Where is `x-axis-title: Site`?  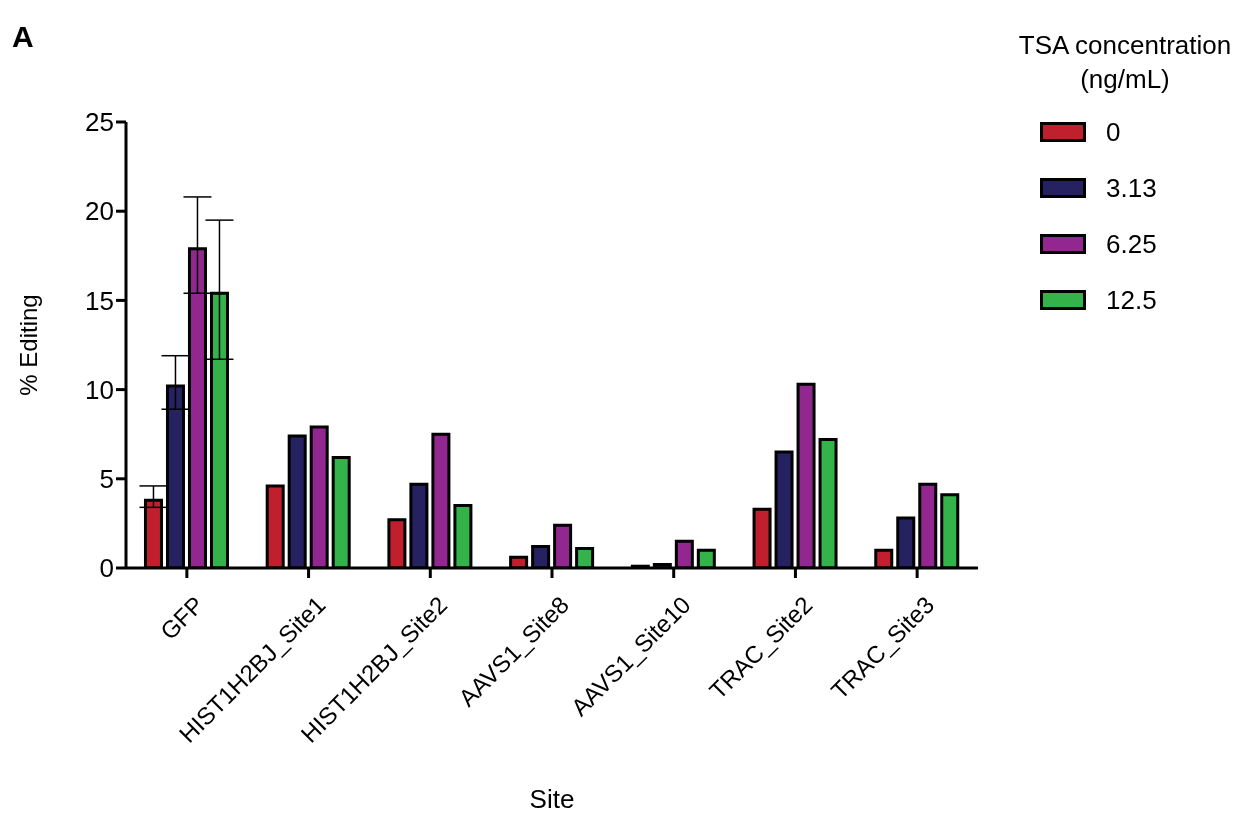
x-axis-title: Site is located at coordinates (552, 799).